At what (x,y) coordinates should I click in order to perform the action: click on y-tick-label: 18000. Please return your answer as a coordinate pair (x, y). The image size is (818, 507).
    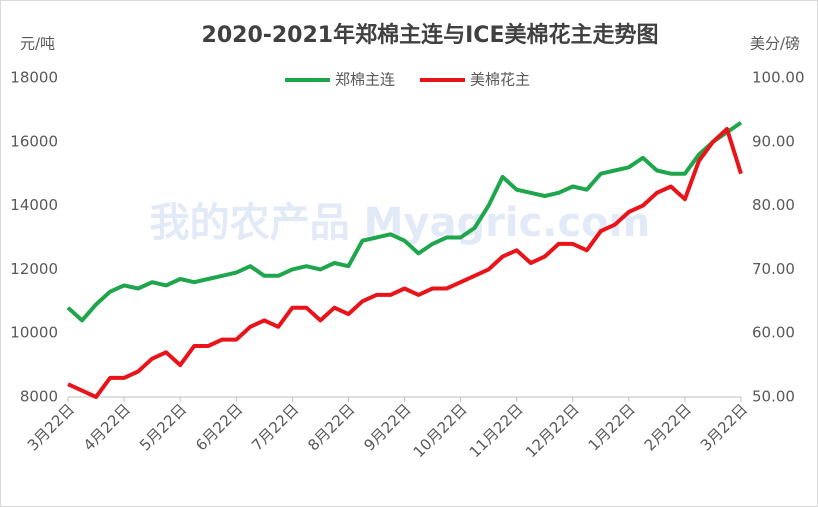
    Looking at the image, I should click on (34, 78).